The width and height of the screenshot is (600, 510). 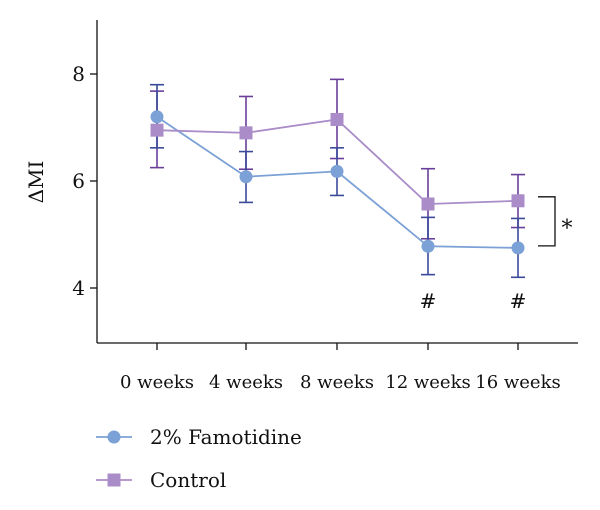 What do you see at coordinates (518, 301) in the screenshot?
I see `significance-hash-1: #` at bounding box center [518, 301].